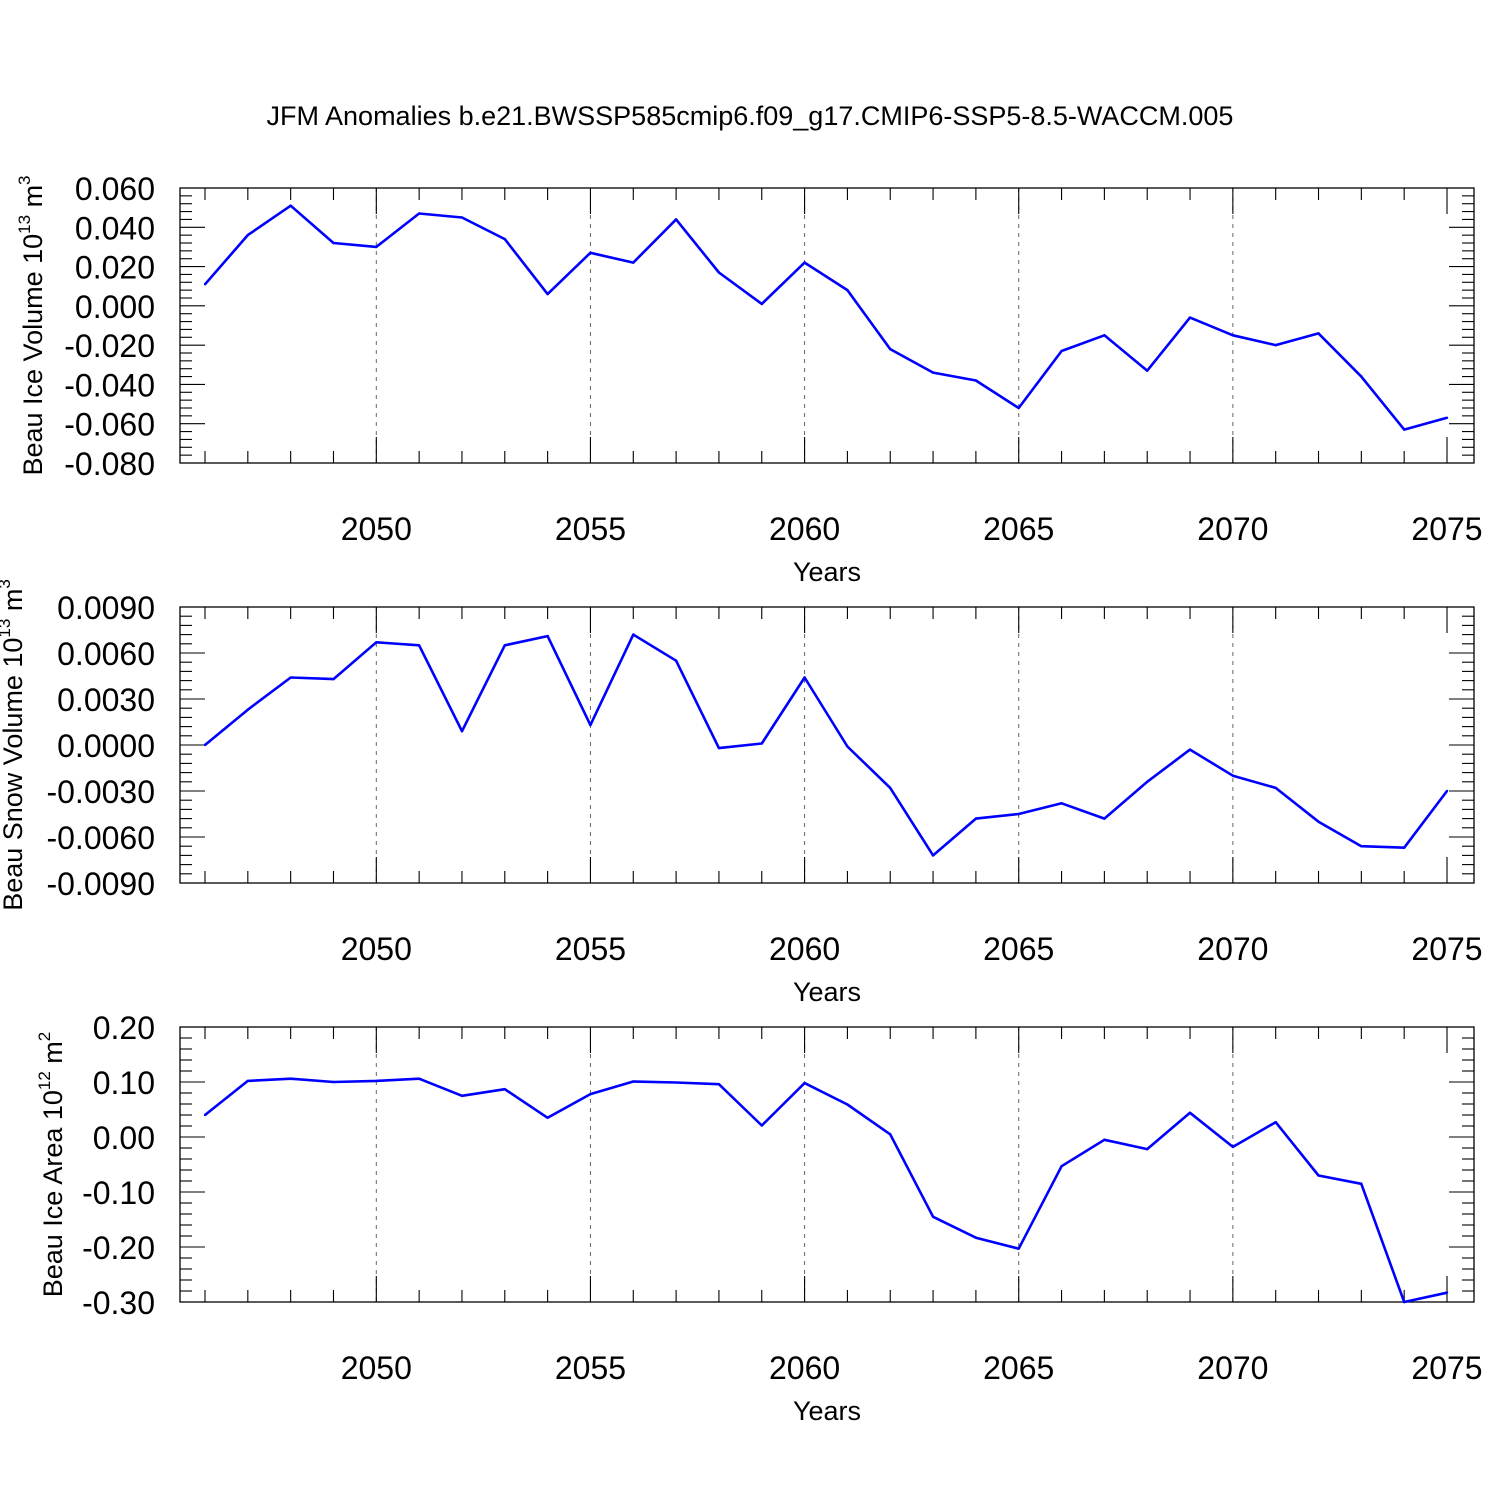  I want to click on y-tick-label: -0.0060, so click(100, 838).